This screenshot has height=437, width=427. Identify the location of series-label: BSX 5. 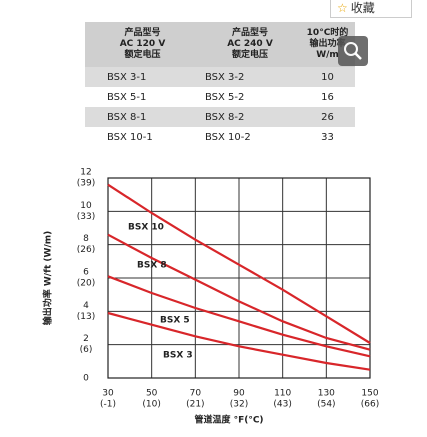
(175, 321).